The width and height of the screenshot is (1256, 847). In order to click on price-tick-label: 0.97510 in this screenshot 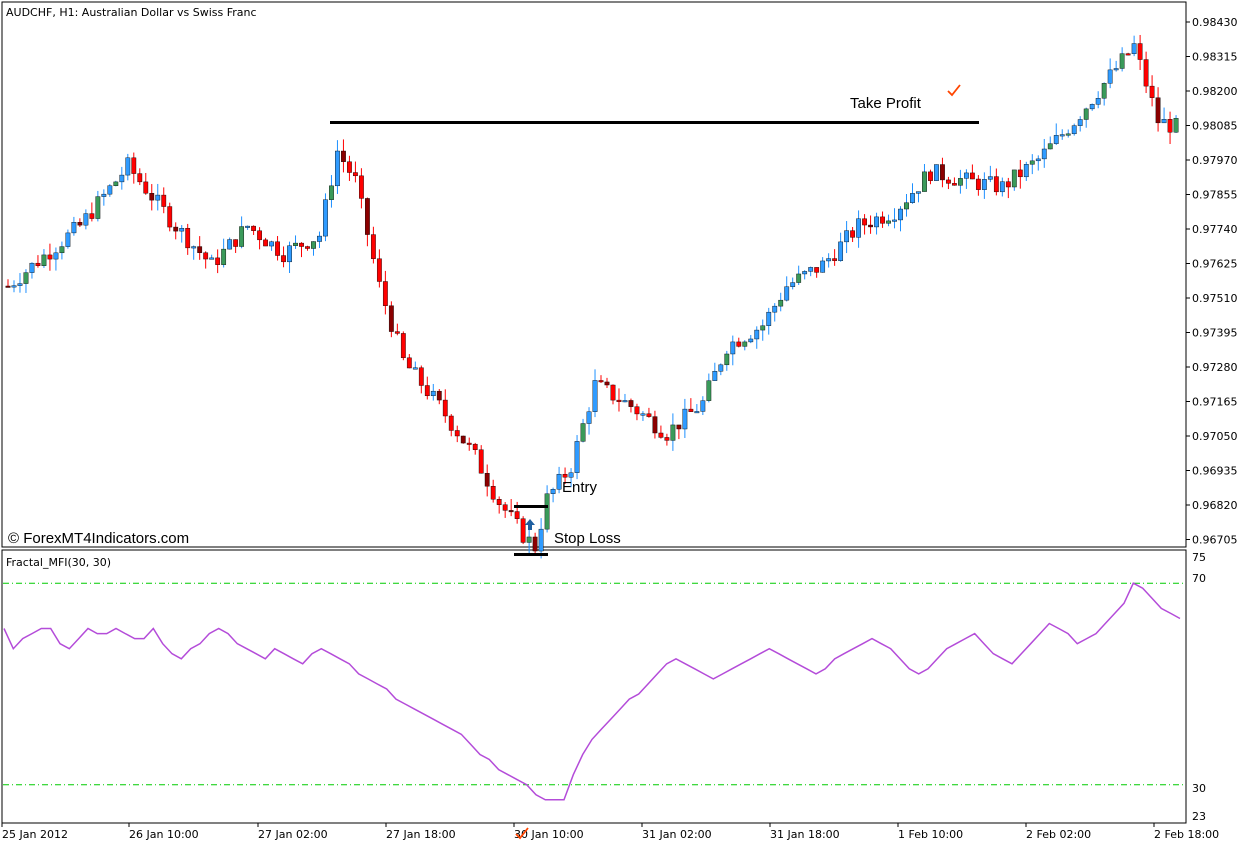, I will do `click(1215, 298)`.